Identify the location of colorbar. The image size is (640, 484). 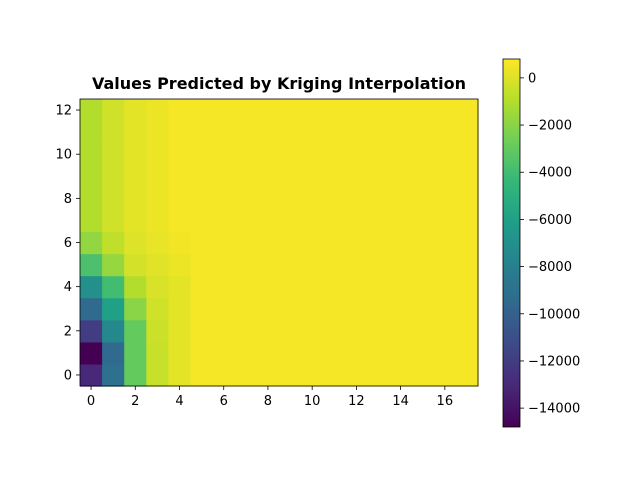
(511, 243).